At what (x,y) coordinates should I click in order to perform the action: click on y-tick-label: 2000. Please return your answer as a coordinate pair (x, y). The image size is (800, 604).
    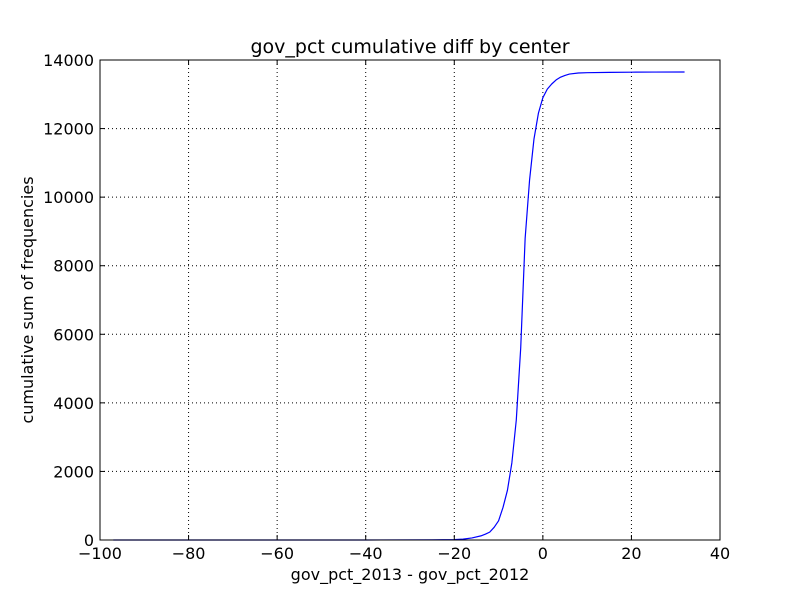
    Looking at the image, I should click on (73, 471).